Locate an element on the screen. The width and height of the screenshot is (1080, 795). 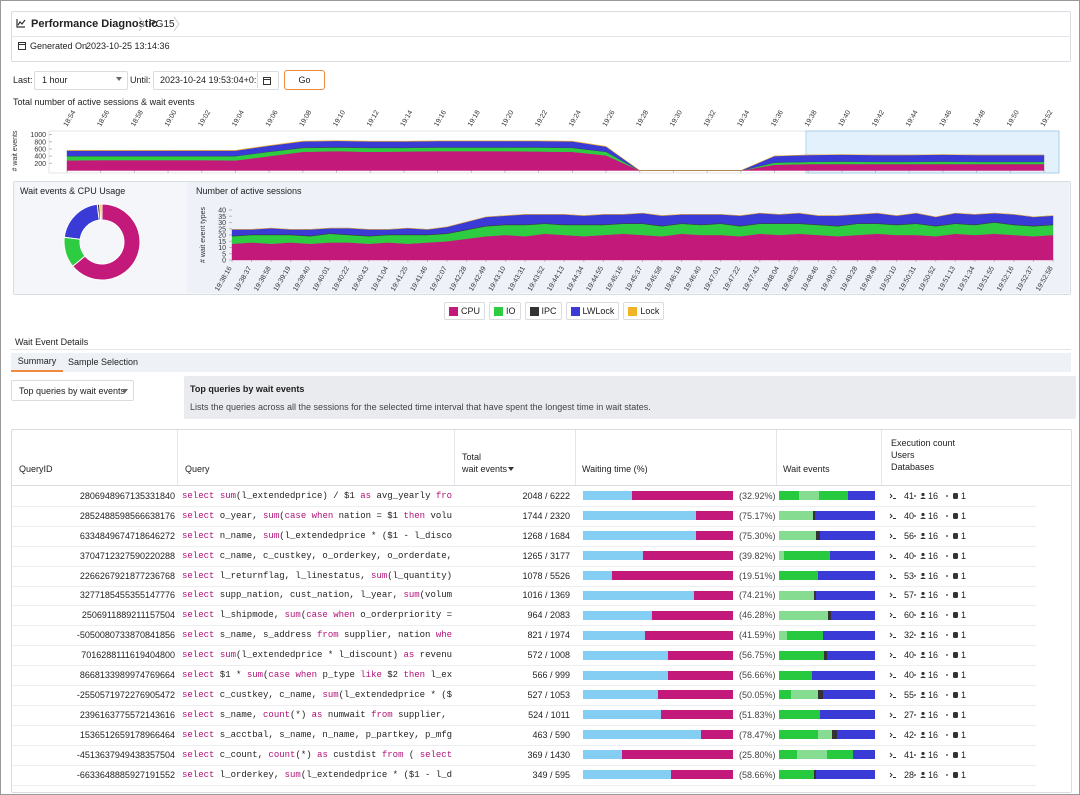
x-tick-label: 19:34 is located at coordinates (743, 118).